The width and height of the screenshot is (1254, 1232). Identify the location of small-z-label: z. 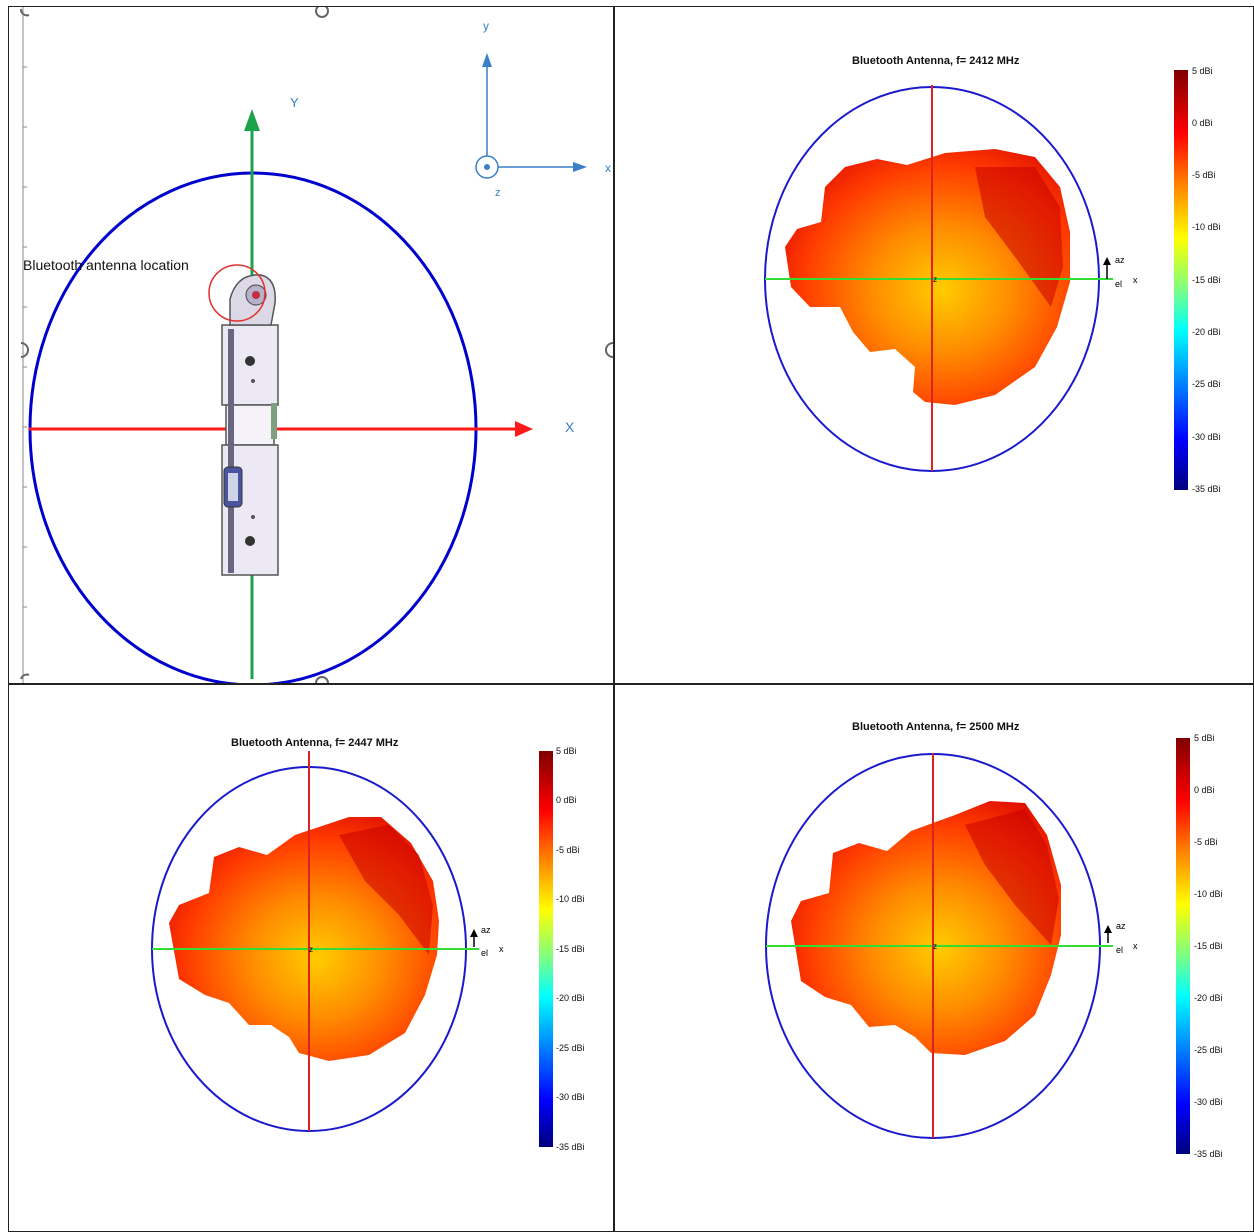
(498, 193).